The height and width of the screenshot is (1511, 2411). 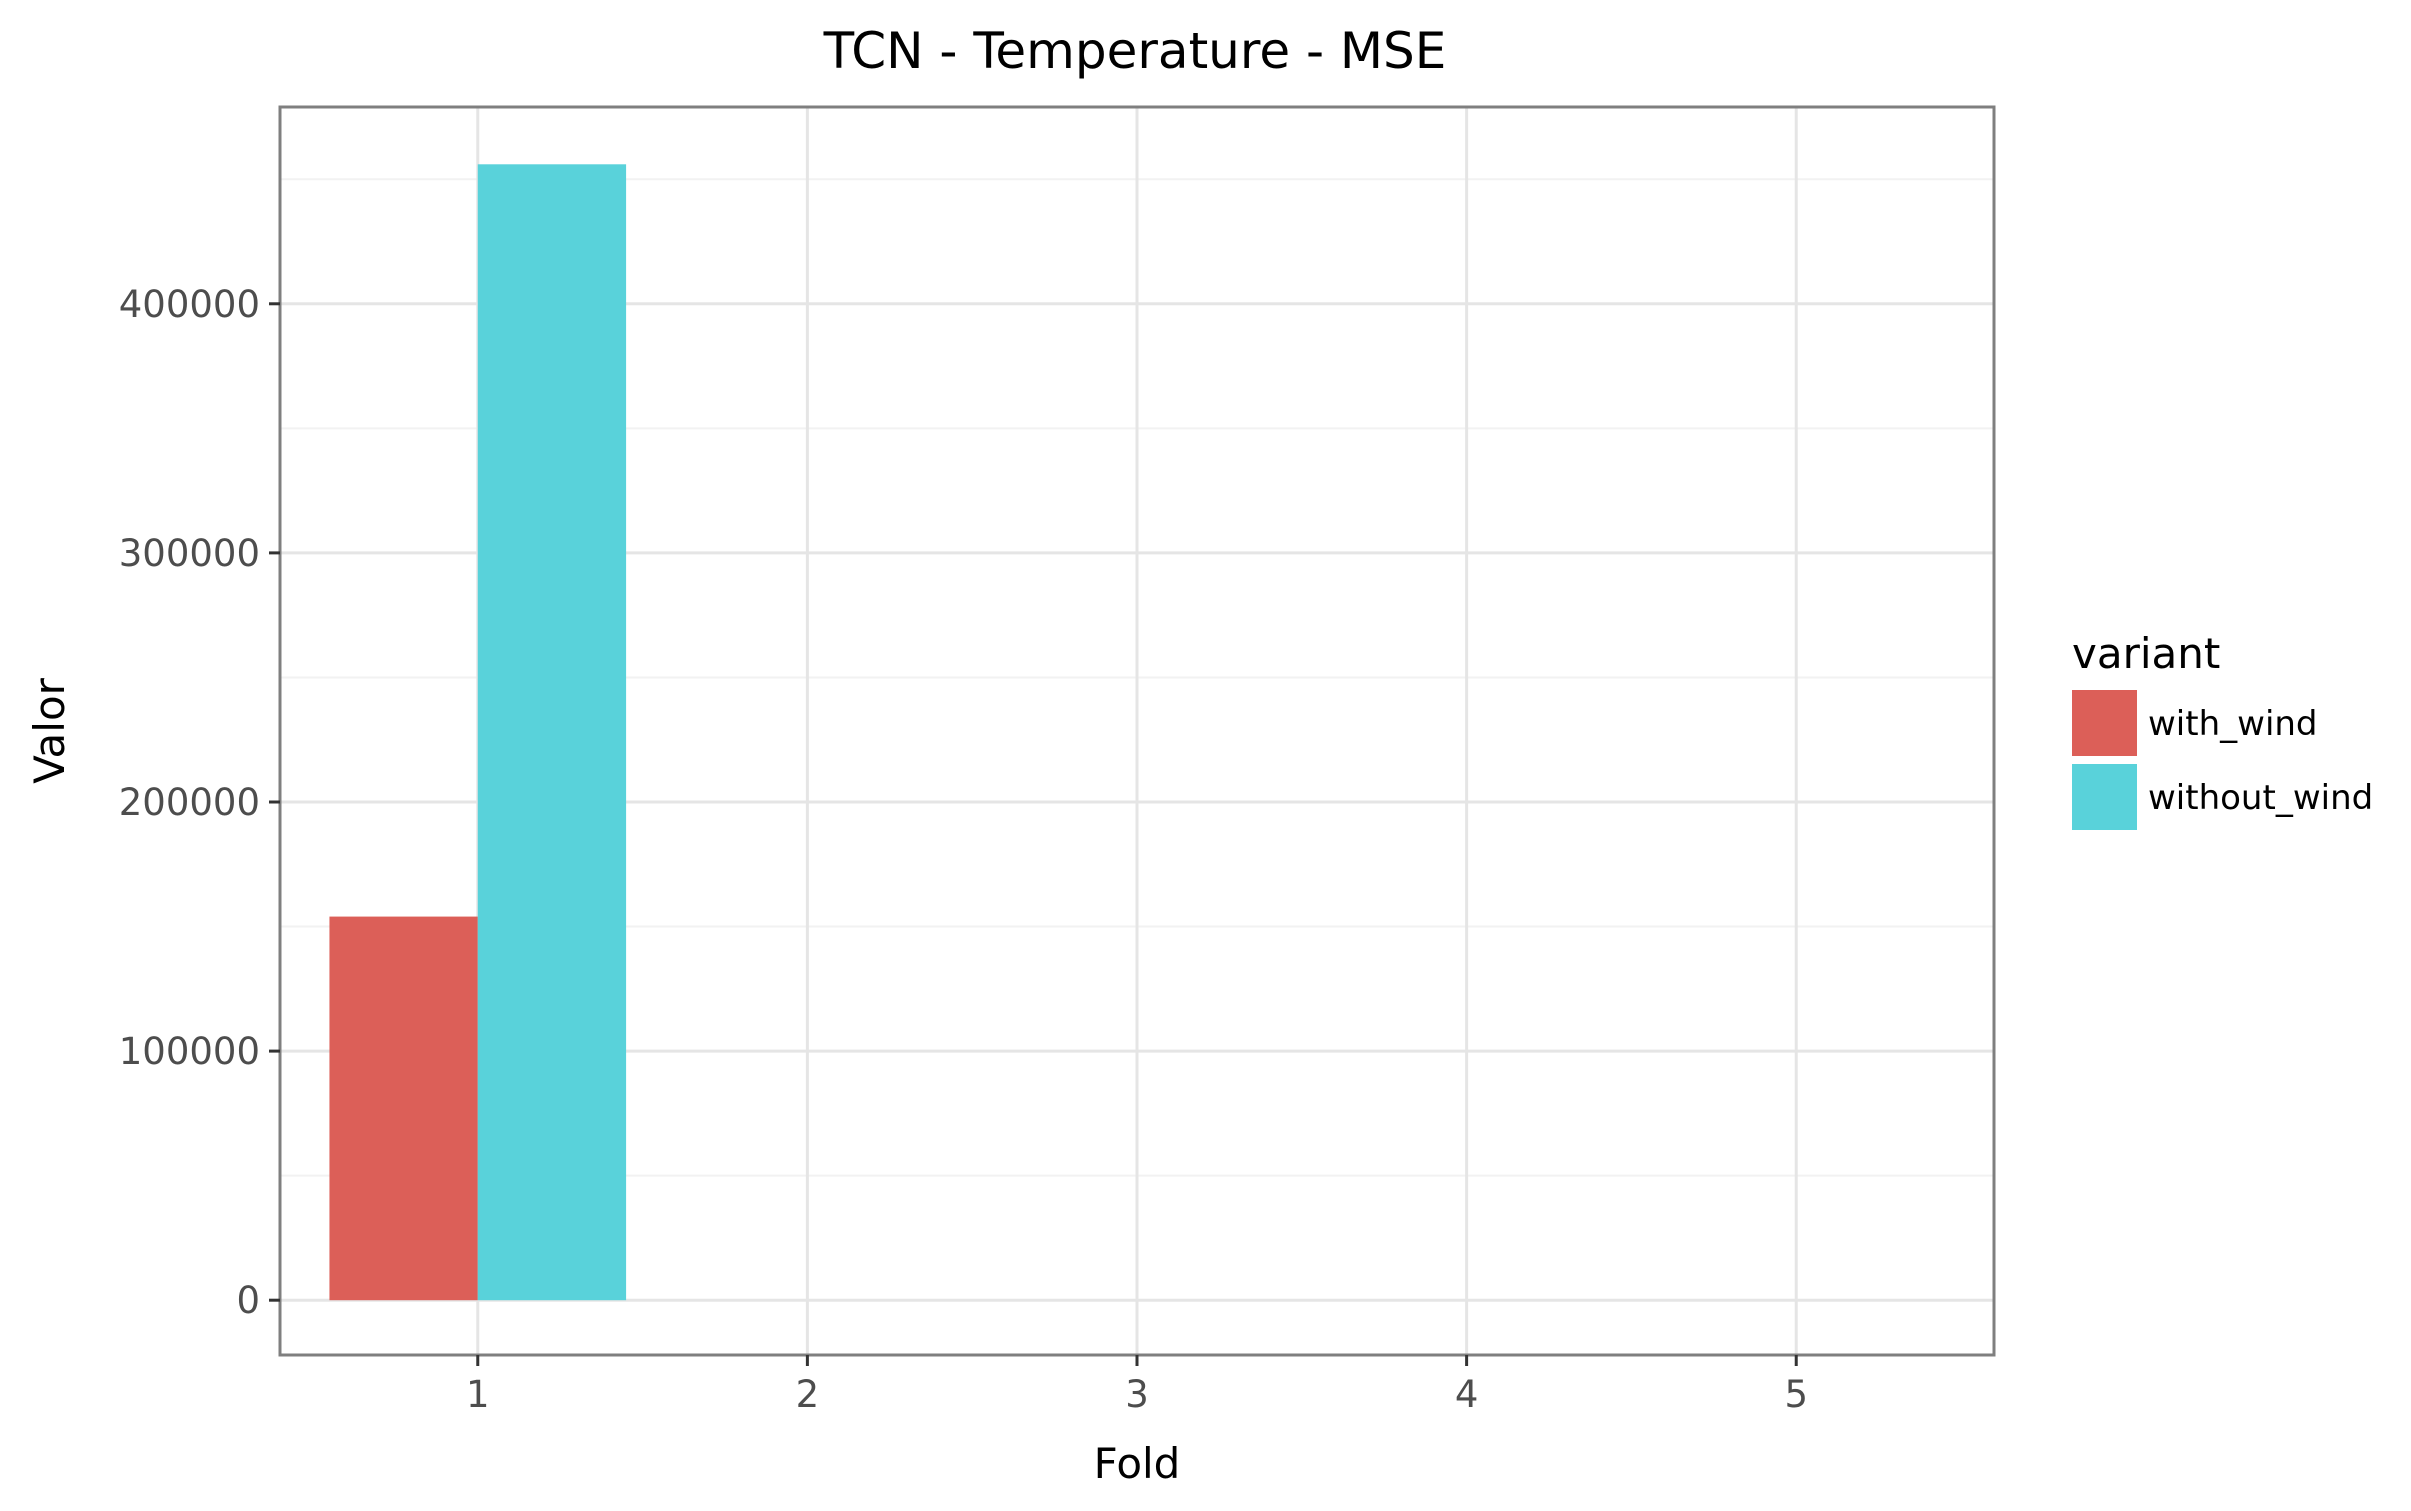 What do you see at coordinates (1135, 51) in the screenshot?
I see `chart-title: TCN - Temperature - MSE` at bounding box center [1135, 51].